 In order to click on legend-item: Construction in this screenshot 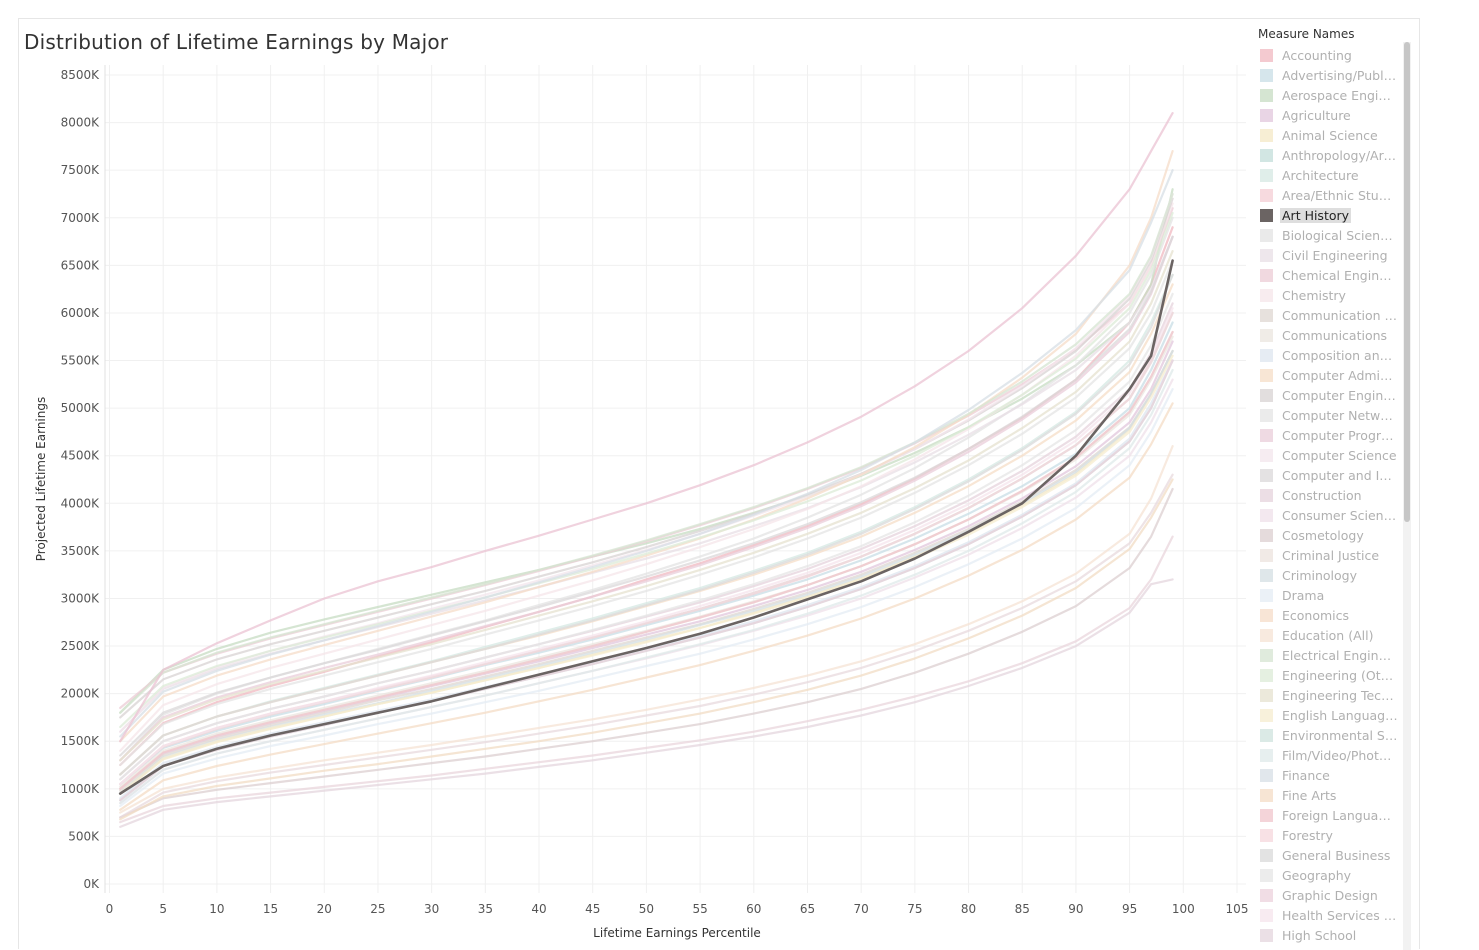, I will do `click(1331, 495)`.